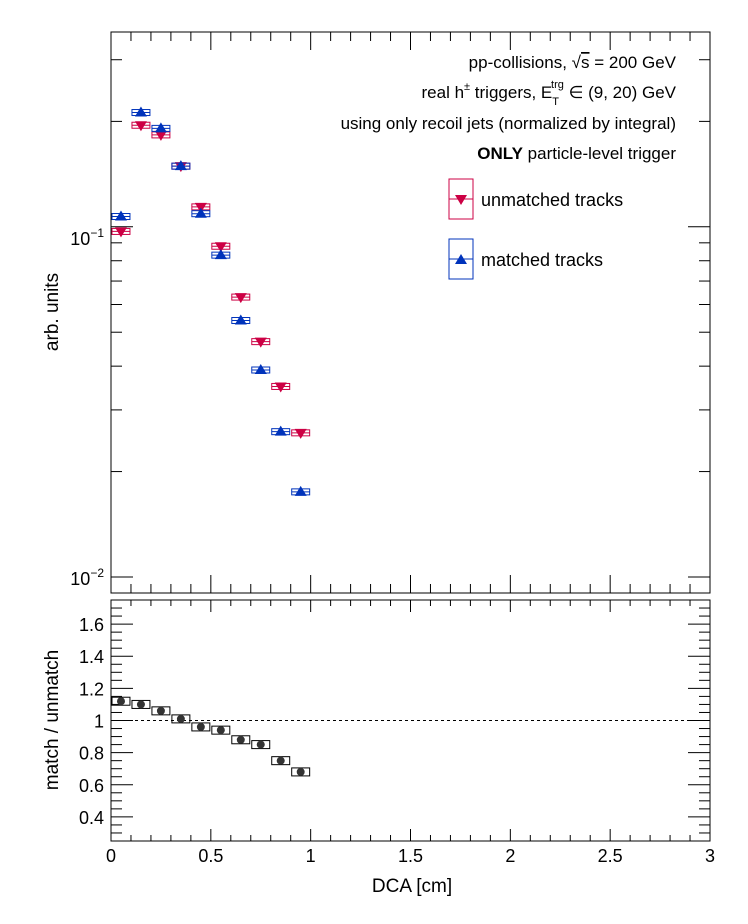 The width and height of the screenshot is (748, 924). What do you see at coordinates (52, 312) in the screenshot?
I see `top-y-axis-label: arb. units` at bounding box center [52, 312].